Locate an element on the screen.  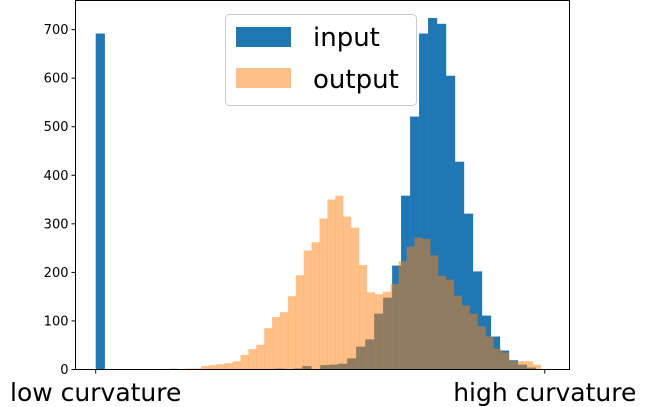
x-axis: low curvature high curvature is located at coordinates (323, 388).